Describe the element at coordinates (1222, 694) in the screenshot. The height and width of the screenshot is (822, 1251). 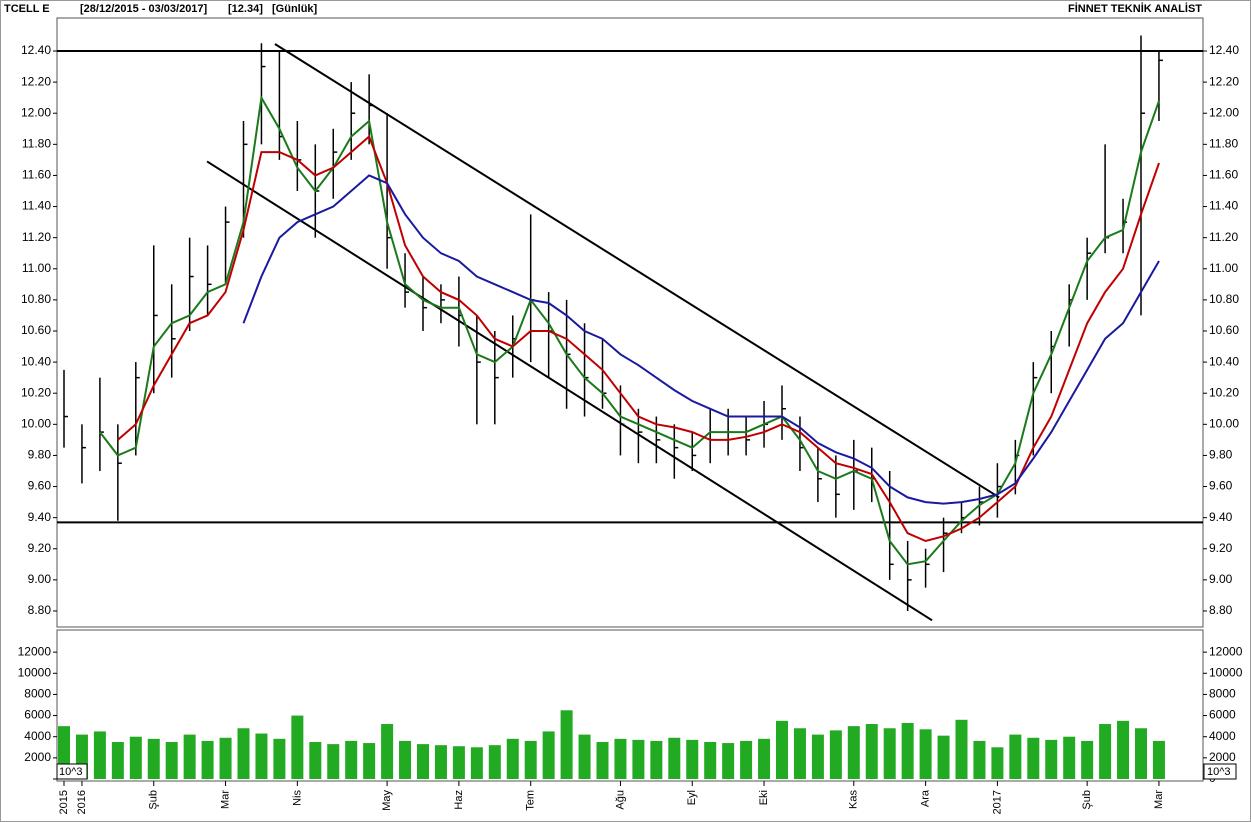
I see `y-tick-label: 8000` at that location.